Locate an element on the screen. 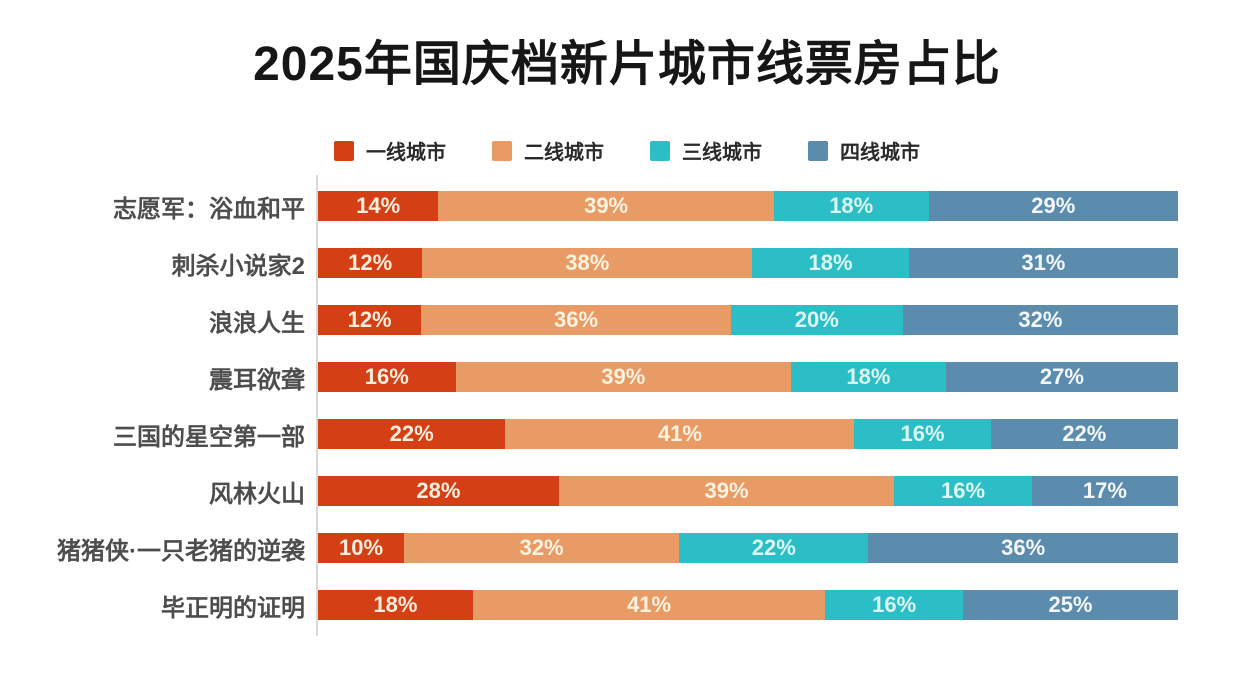  bar-segment-tier4: 22% is located at coordinates (1084, 434).